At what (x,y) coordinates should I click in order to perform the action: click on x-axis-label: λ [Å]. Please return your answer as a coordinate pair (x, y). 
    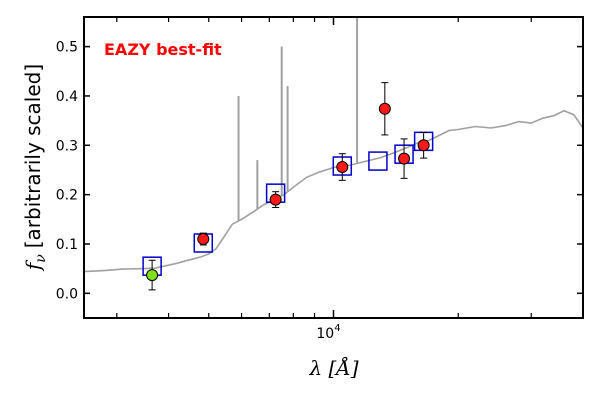
    Looking at the image, I should click on (333, 367).